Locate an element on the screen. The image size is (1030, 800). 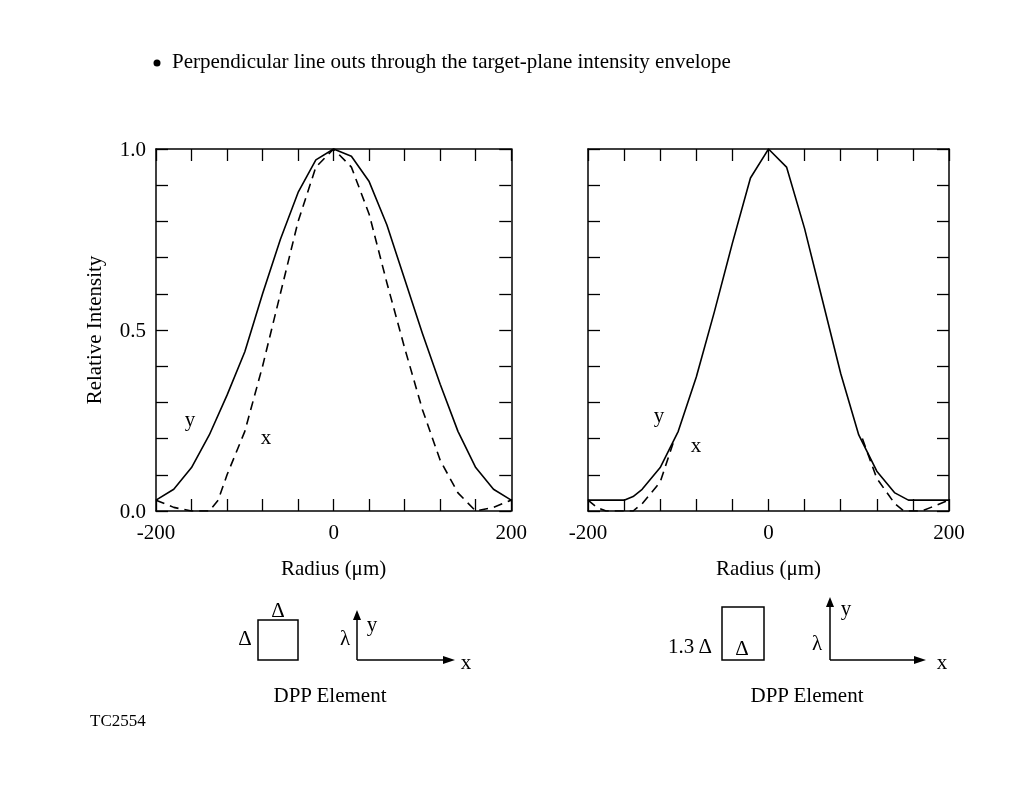
y-tick-label: 1.0 is located at coordinates (132, 149).